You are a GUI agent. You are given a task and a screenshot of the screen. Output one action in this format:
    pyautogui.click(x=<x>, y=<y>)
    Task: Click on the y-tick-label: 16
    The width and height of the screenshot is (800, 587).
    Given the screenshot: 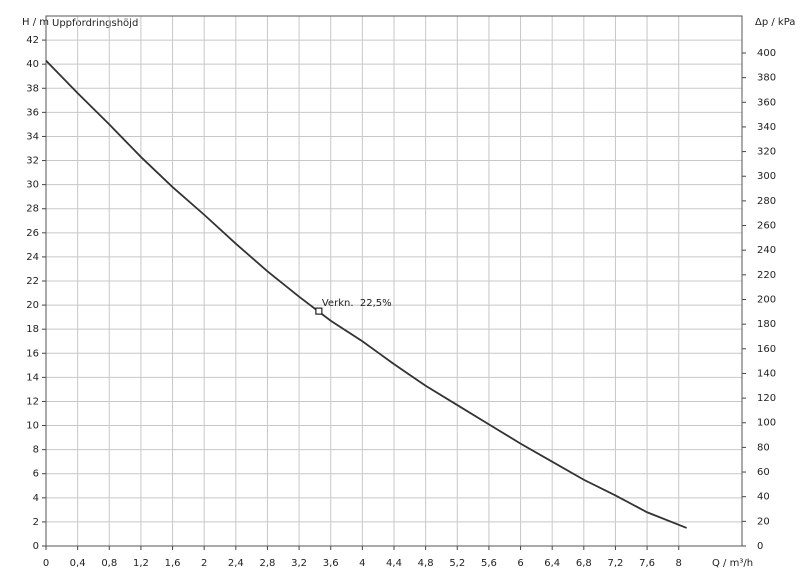 What is the action you would take?
    pyautogui.click(x=32, y=353)
    